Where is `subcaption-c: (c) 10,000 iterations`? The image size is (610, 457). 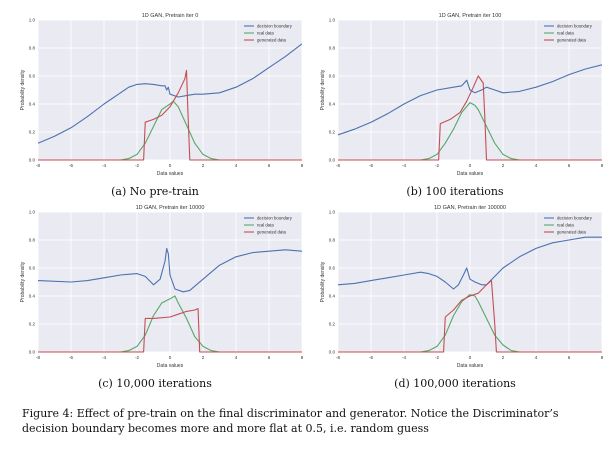 subcaption-c: (c) 10,000 iterations is located at coordinates (155, 383).